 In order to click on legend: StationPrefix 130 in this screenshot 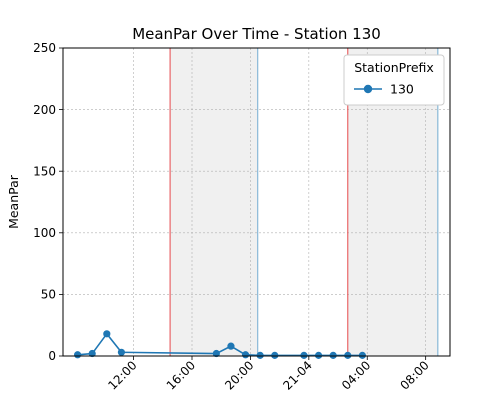, I will do `click(394, 80)`.